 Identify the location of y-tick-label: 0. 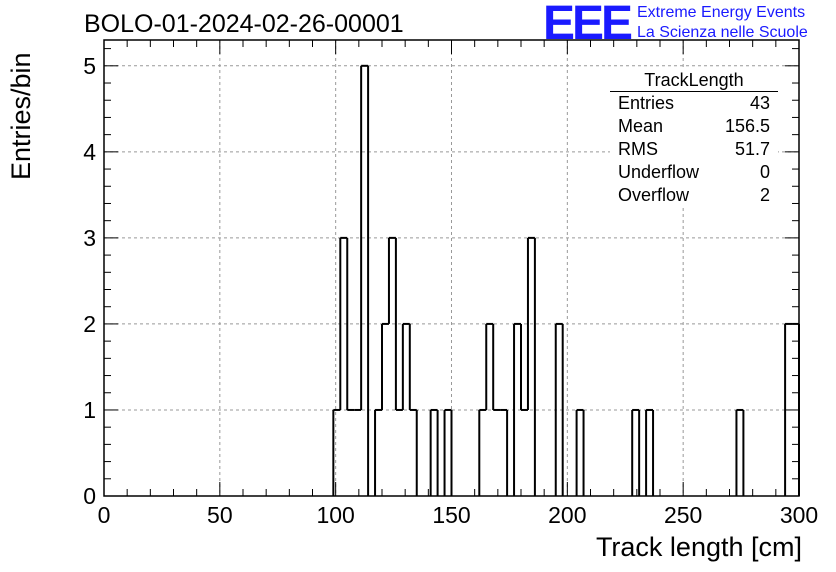
(89, 496).